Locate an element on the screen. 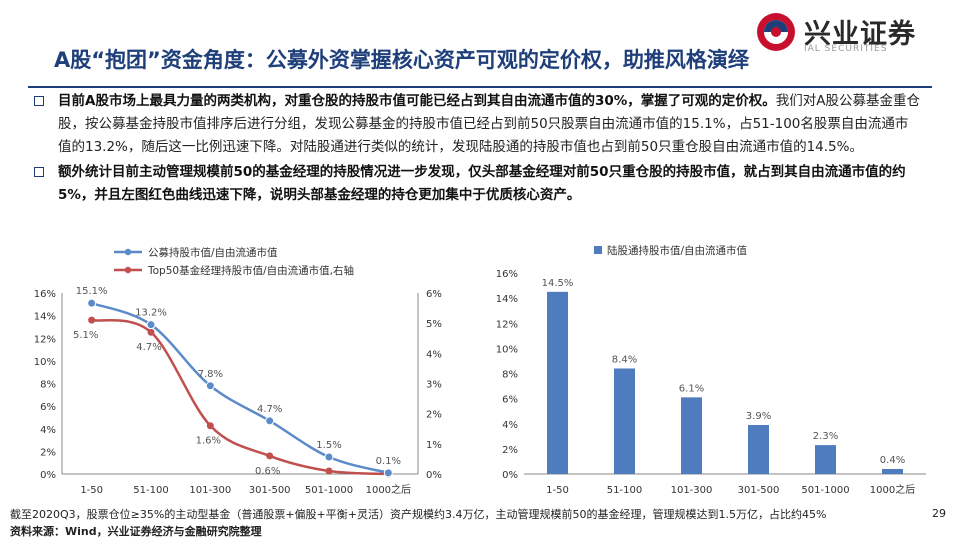  legend-label: 公募持股市值/自由流通市值 is located at coordinates (213, 252).